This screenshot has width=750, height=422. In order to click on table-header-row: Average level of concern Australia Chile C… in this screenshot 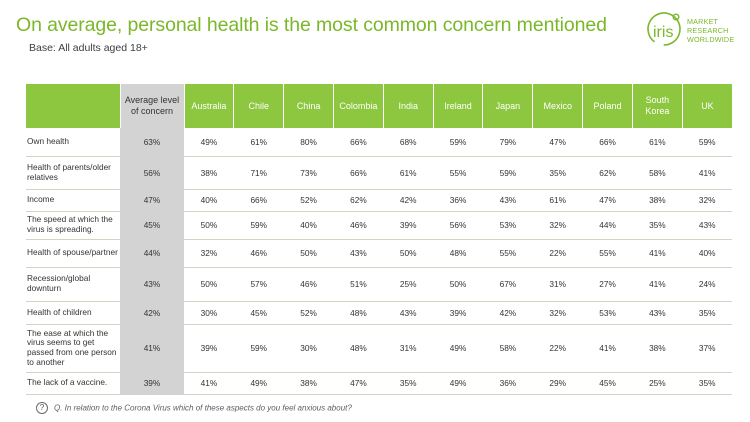, I will do `click(379, 106)`.